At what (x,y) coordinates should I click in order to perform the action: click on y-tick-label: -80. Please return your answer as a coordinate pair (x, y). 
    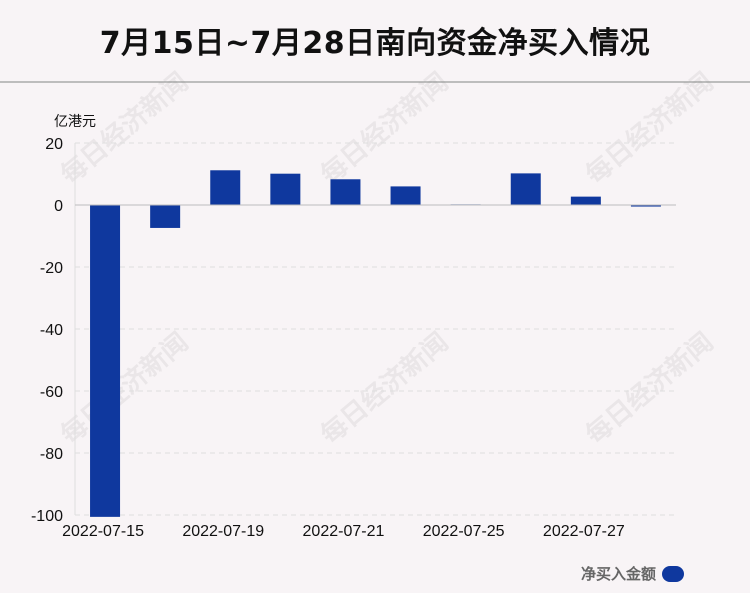
    Looking at the image, I should click on (51, 454).